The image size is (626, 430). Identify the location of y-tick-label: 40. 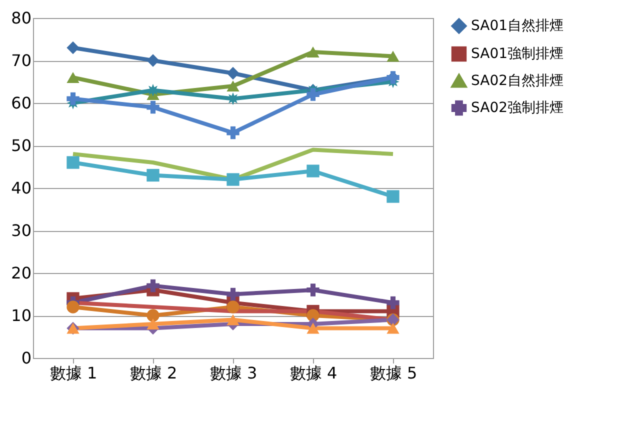
(21, 188).